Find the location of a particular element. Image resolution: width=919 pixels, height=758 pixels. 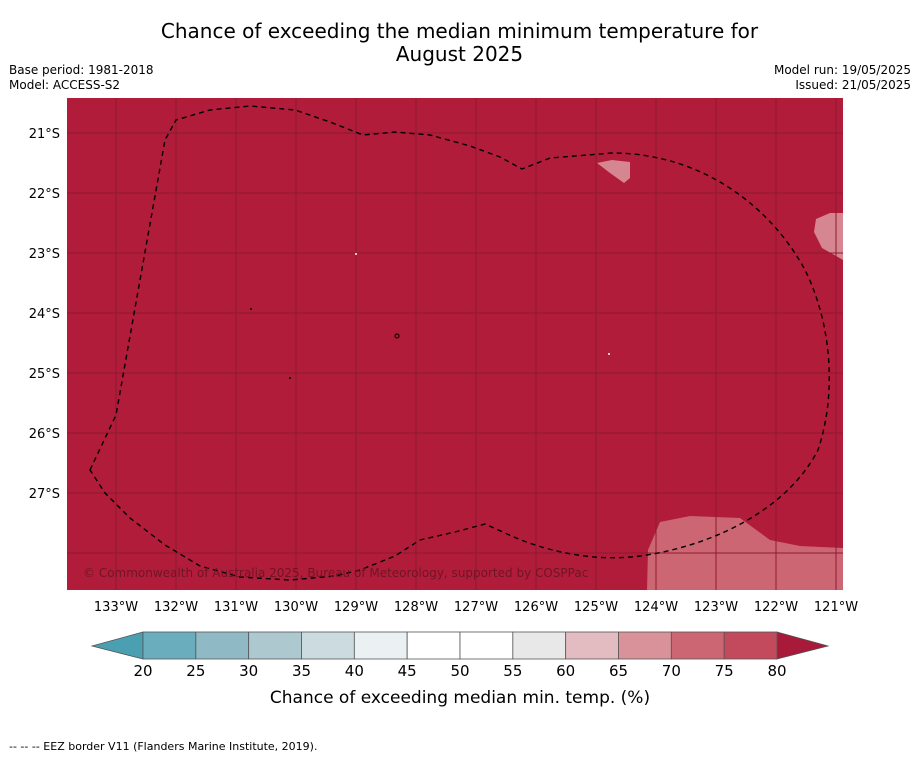

colorbar-tick-label: 40 is located at coordinates (354, 671).